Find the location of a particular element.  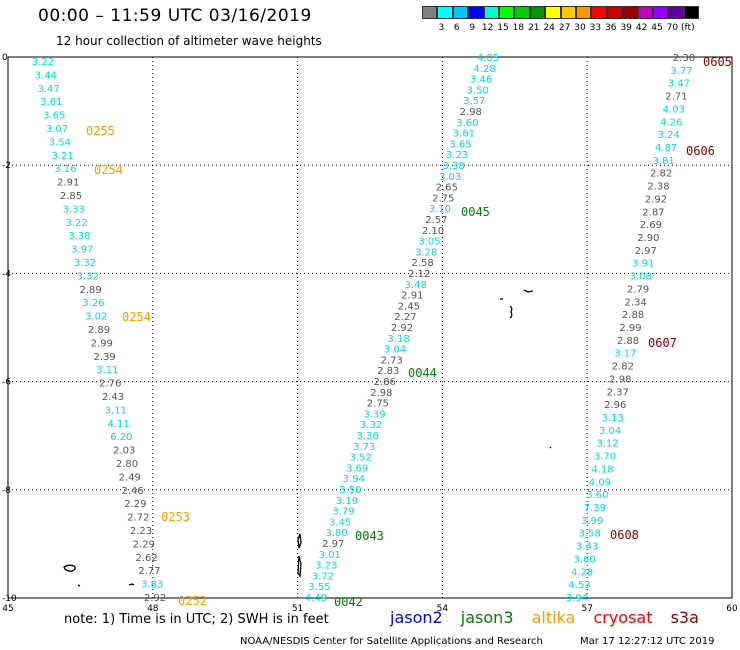

swh-value: 2.73 is located at coordinates (392, 360).